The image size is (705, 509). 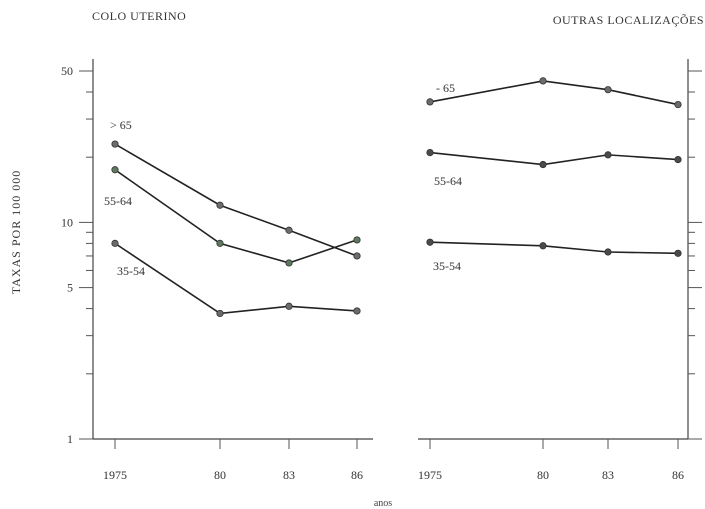 I want to click on y-tick-label: 5, so click(x=70, y=288).